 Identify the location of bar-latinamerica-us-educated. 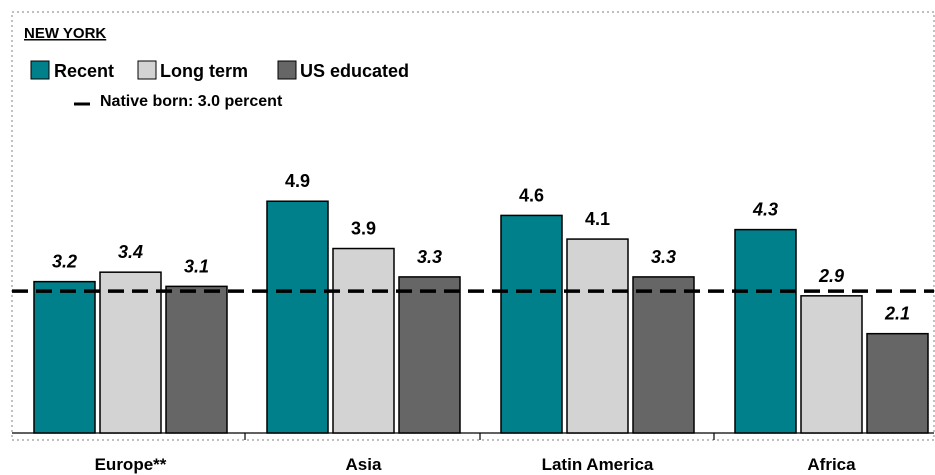
(663, 355).